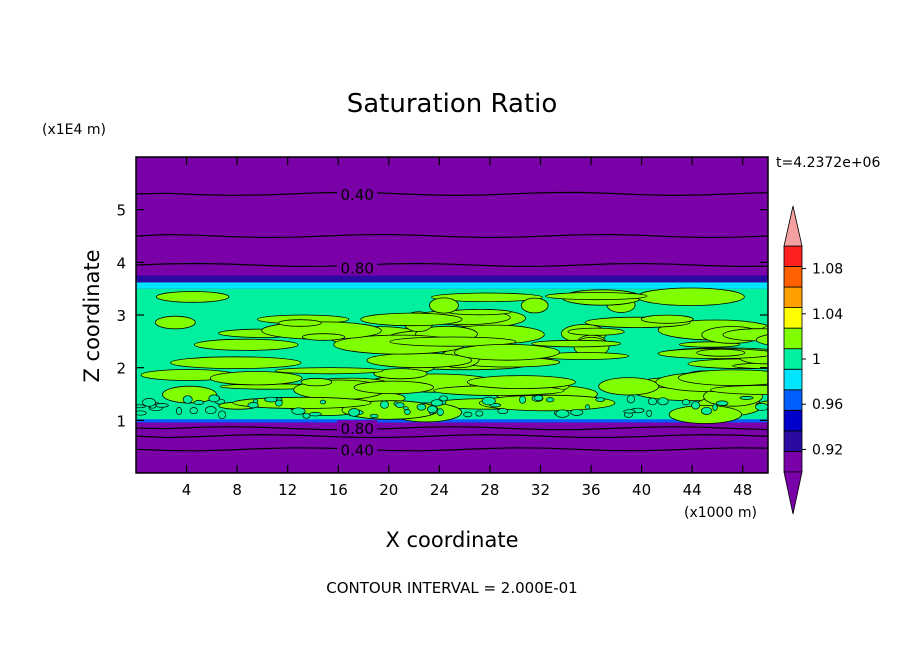 This screenshot has width=904, height=654. I want to click on x-tick-label: 28, so click(489, 490).